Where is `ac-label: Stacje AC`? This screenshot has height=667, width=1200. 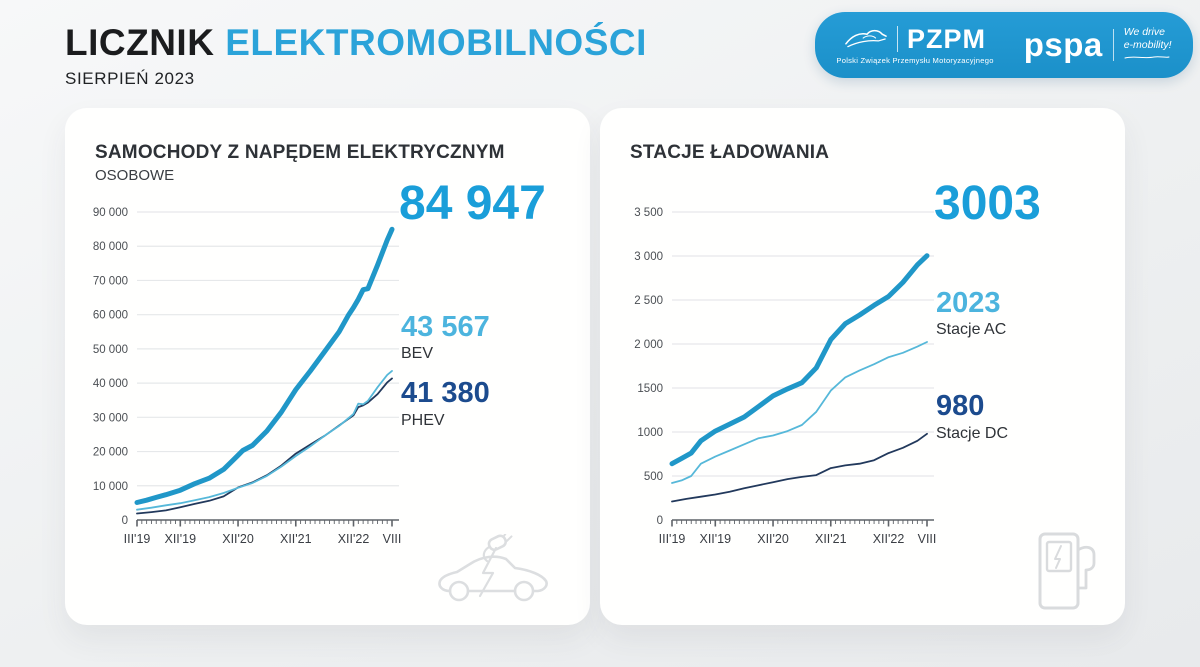
ac-label: Stacje AC is located at coordinates (971, 330).